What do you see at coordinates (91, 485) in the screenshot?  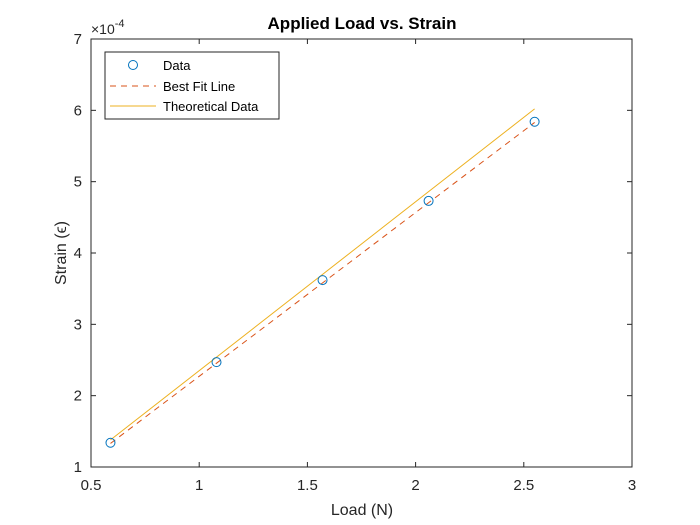 I see `x-tick-label: 0.5` at bounding box center [91, 485].